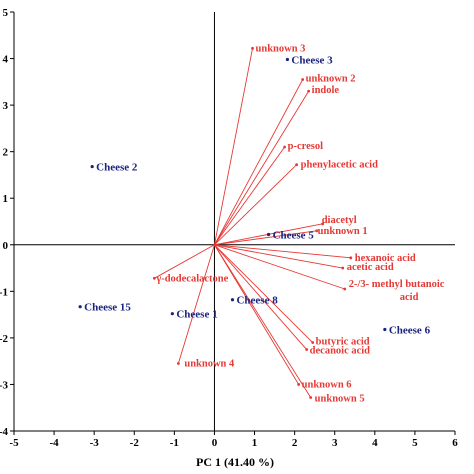  What do you see at coordinates (4, 432) in the screenshot?
I see `y-tick-label: -4` at bounding box center [4, 432].